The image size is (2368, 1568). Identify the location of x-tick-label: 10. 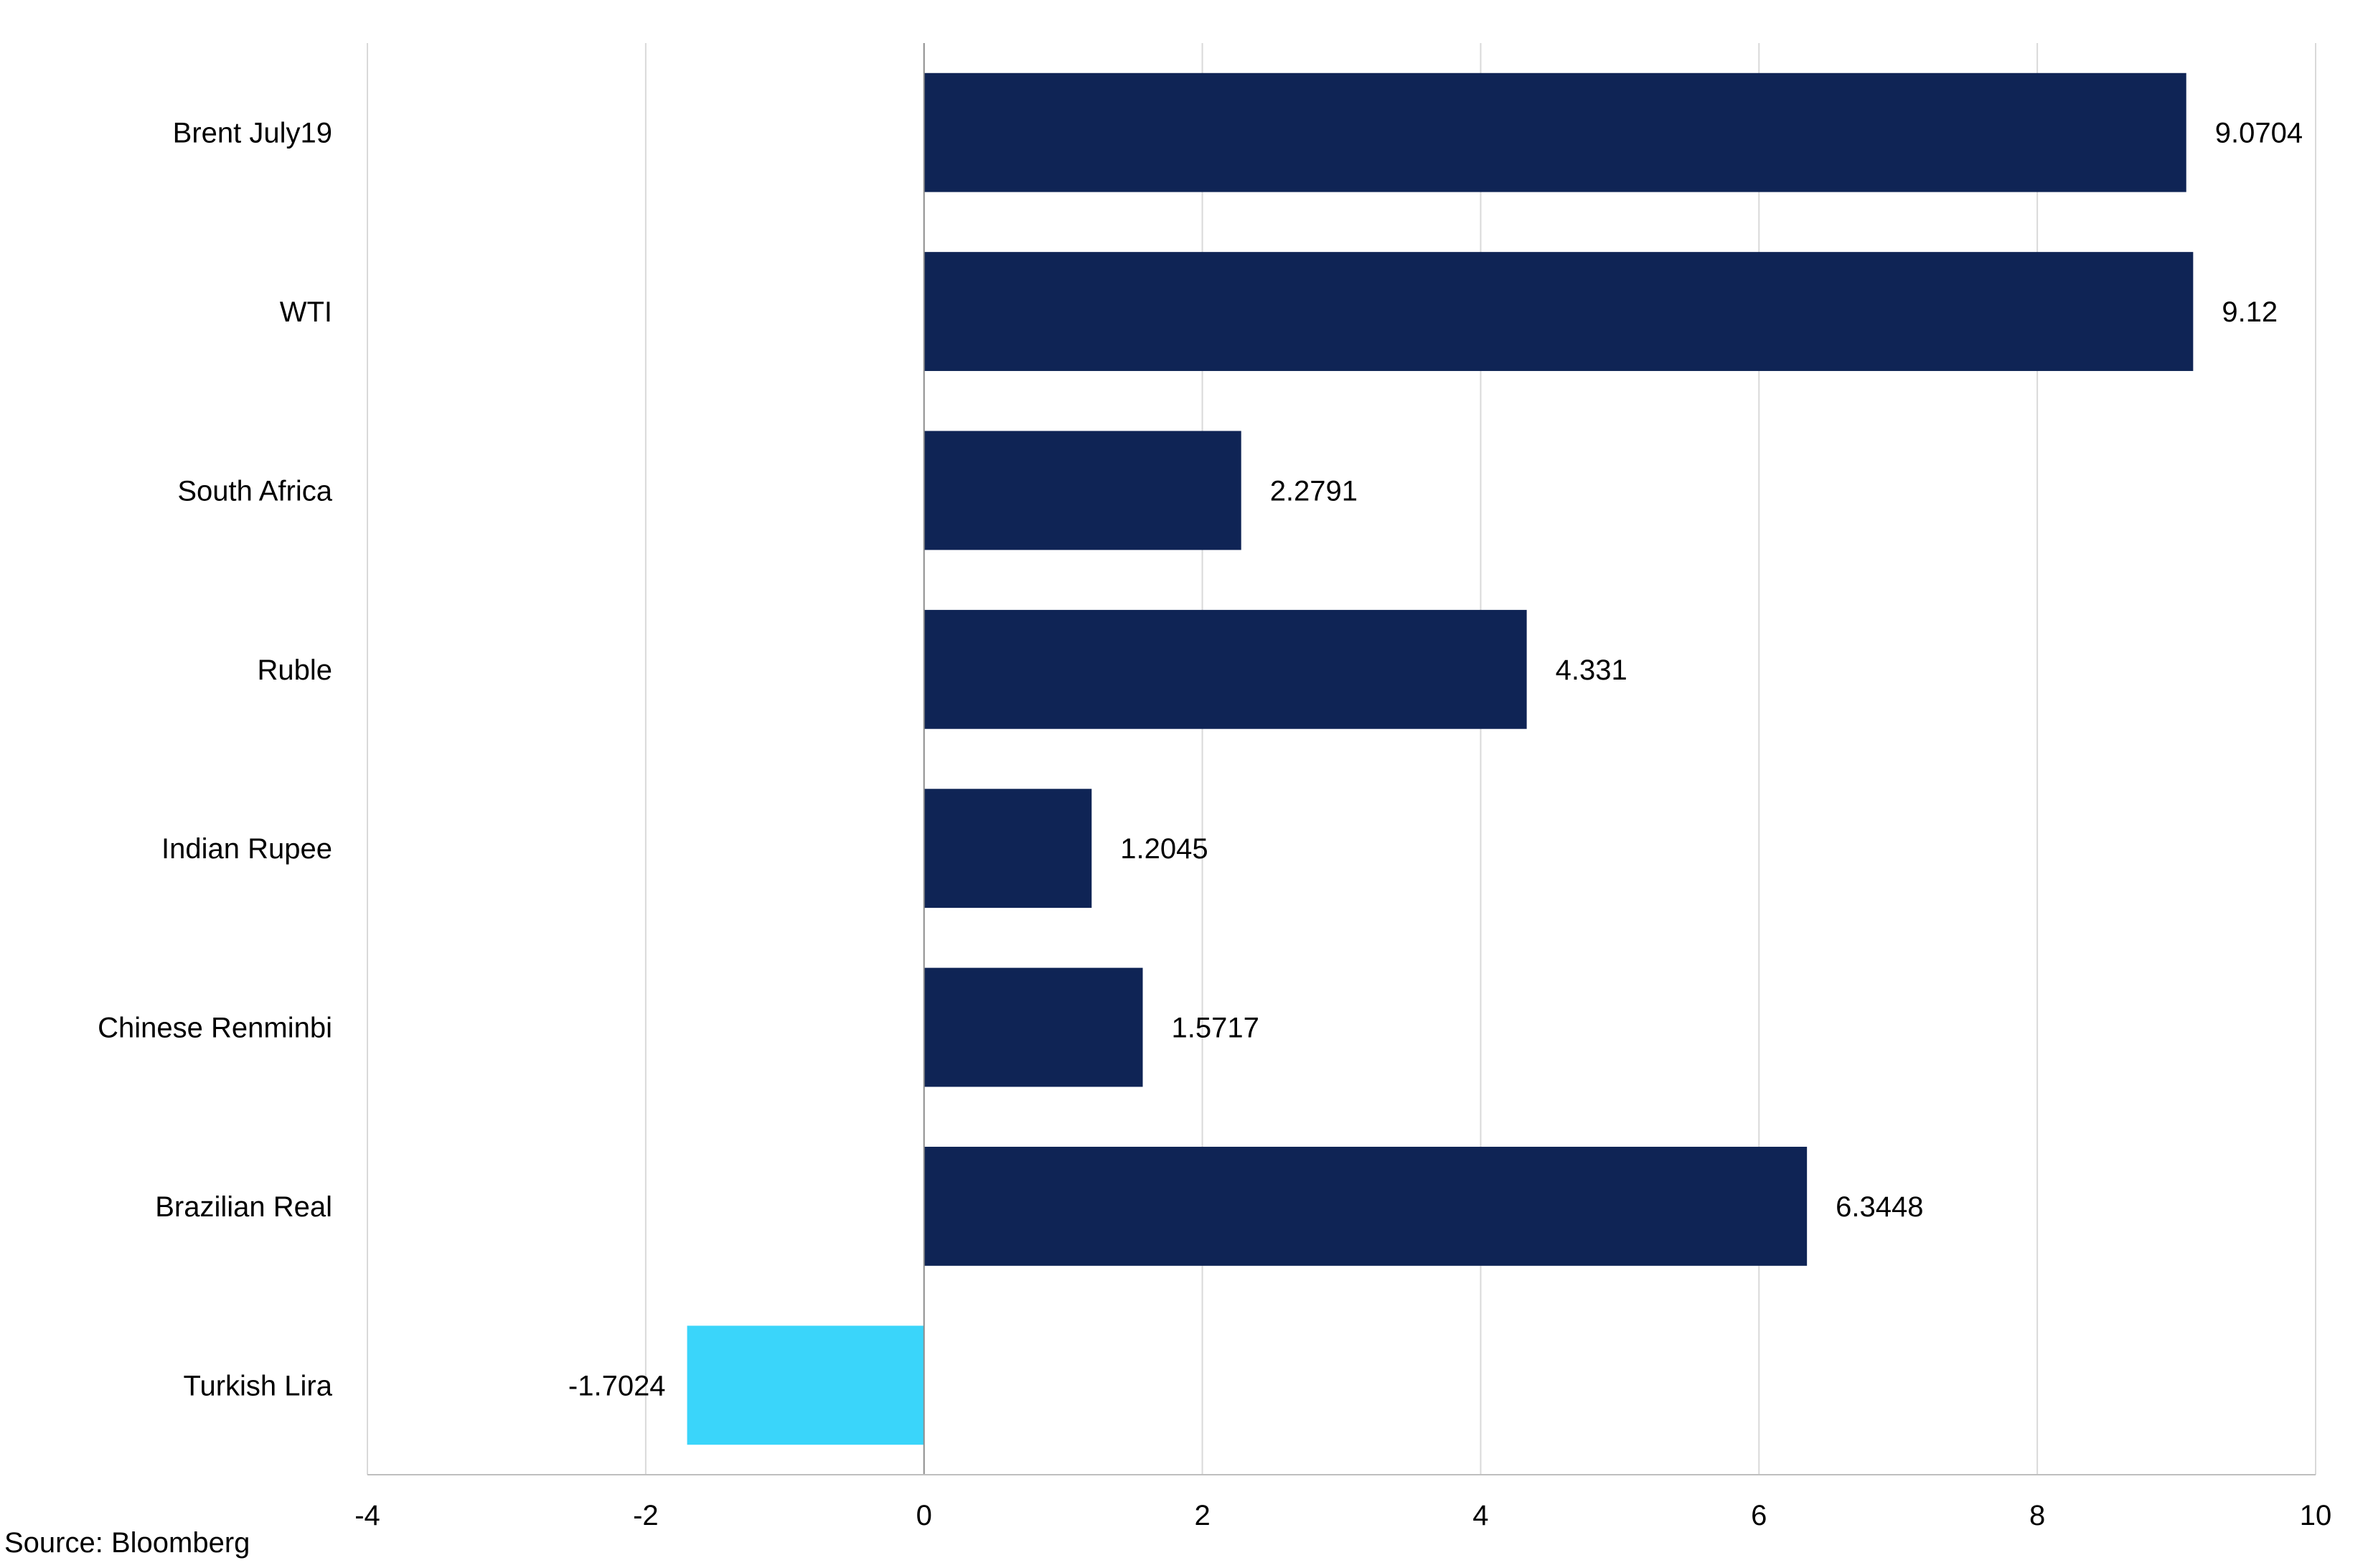
(2316, 1515).